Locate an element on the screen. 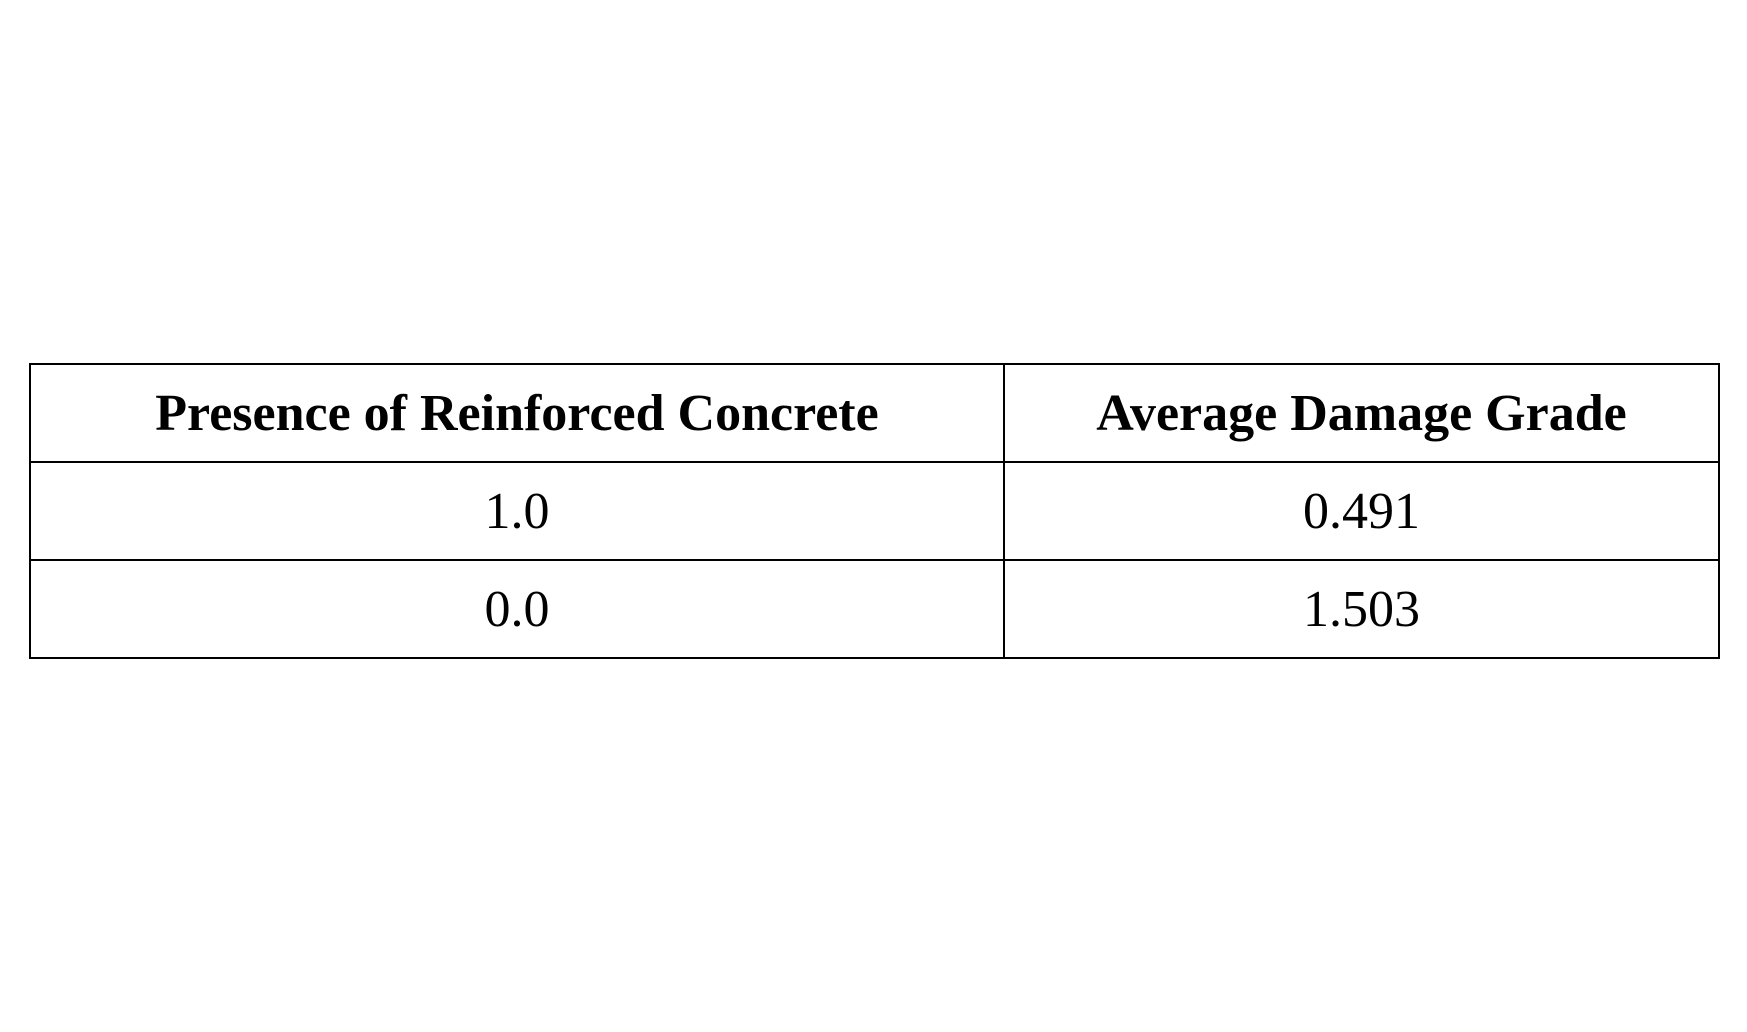 This screenshot has height=1032, width=1747. column-header-reinforced-concrete: Presence of Reinforced Concrete is located at coordinates (517, 413).